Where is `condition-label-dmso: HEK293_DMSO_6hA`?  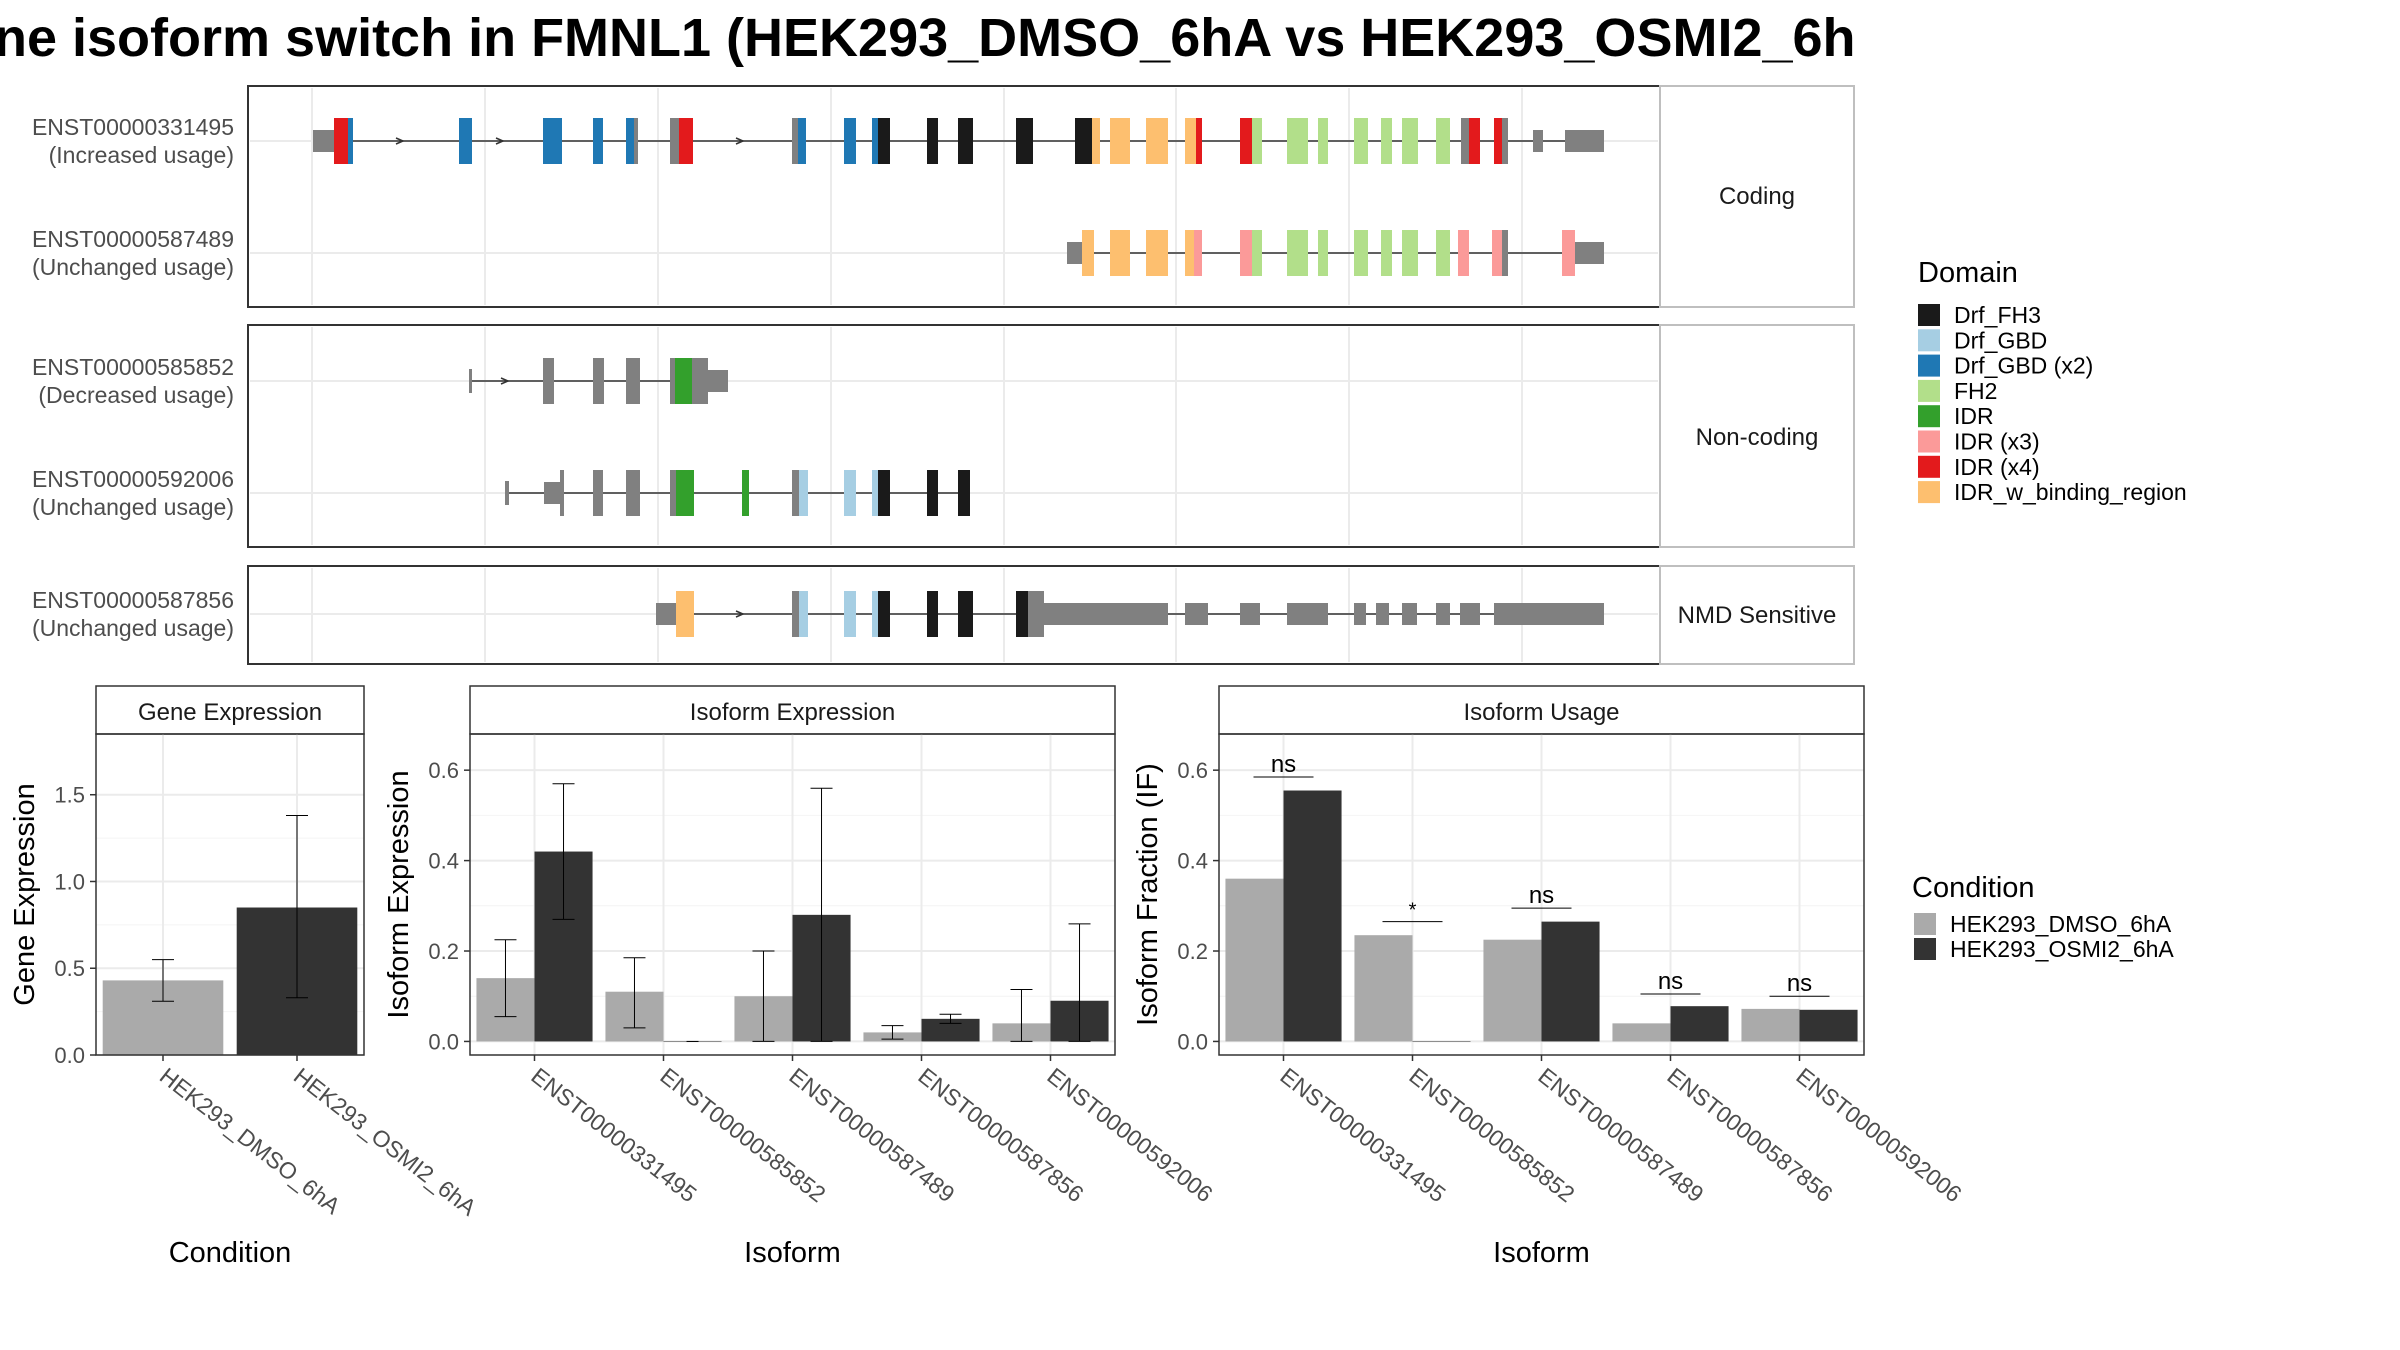 condition-label-dmso: HEK293_DMSO_6hA is located at coordinates (2061, 924).